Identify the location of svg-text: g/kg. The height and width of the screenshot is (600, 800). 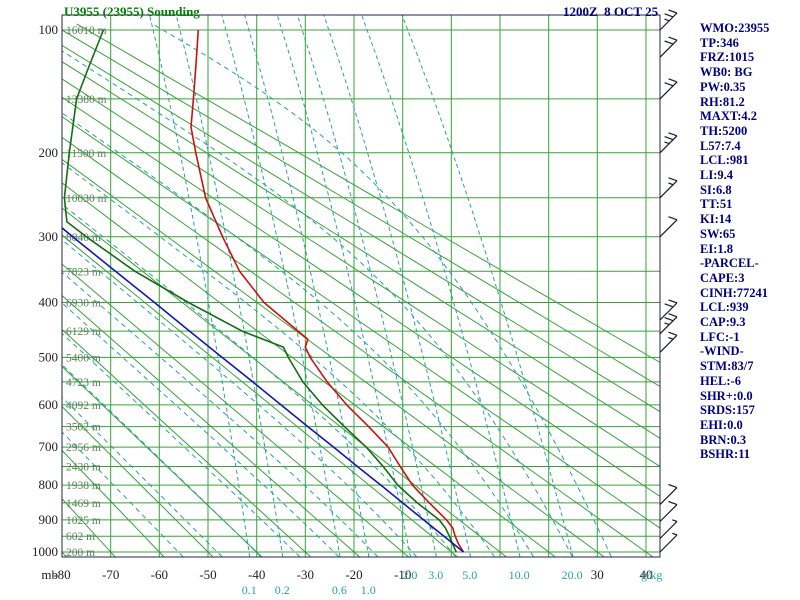
(651, 575).